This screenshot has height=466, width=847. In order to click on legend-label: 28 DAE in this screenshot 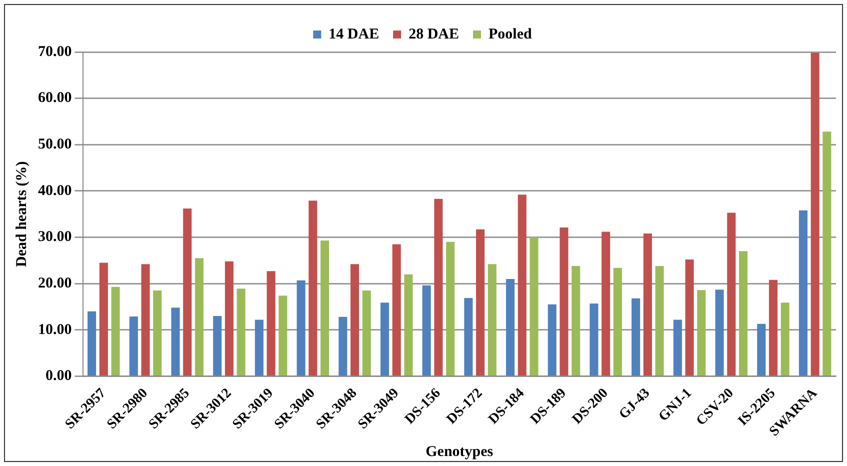, I will do `click(434, 34)`.